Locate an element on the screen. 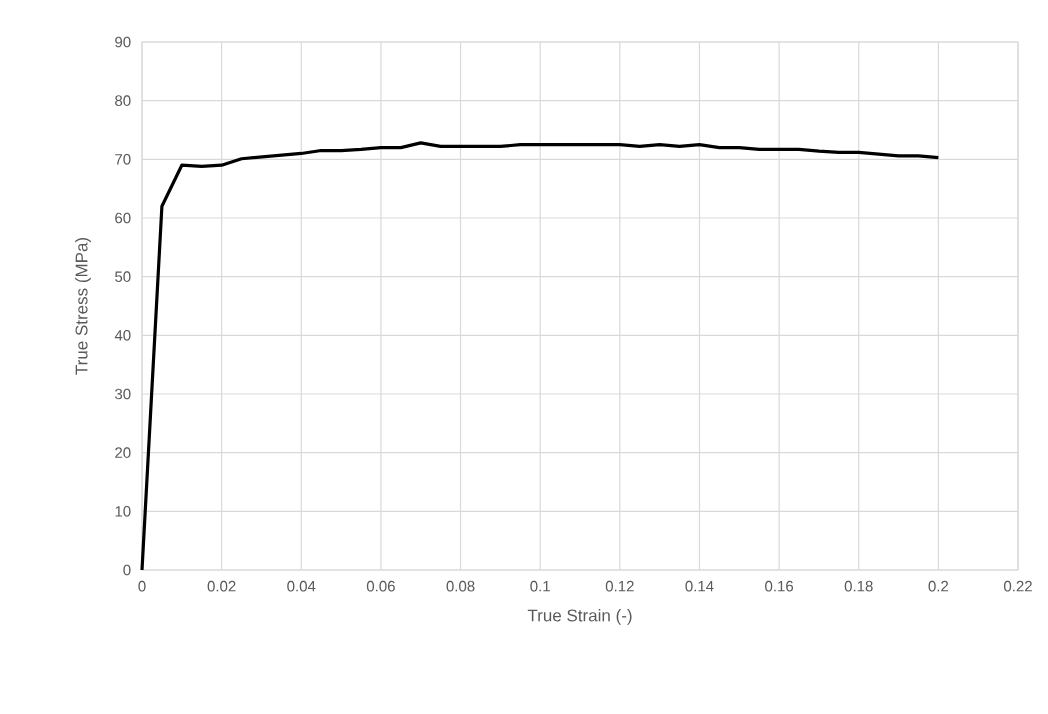 This screenshot has height=714, width=1048. x-tick-label: 0.1 is located at coordinates (540, 586).